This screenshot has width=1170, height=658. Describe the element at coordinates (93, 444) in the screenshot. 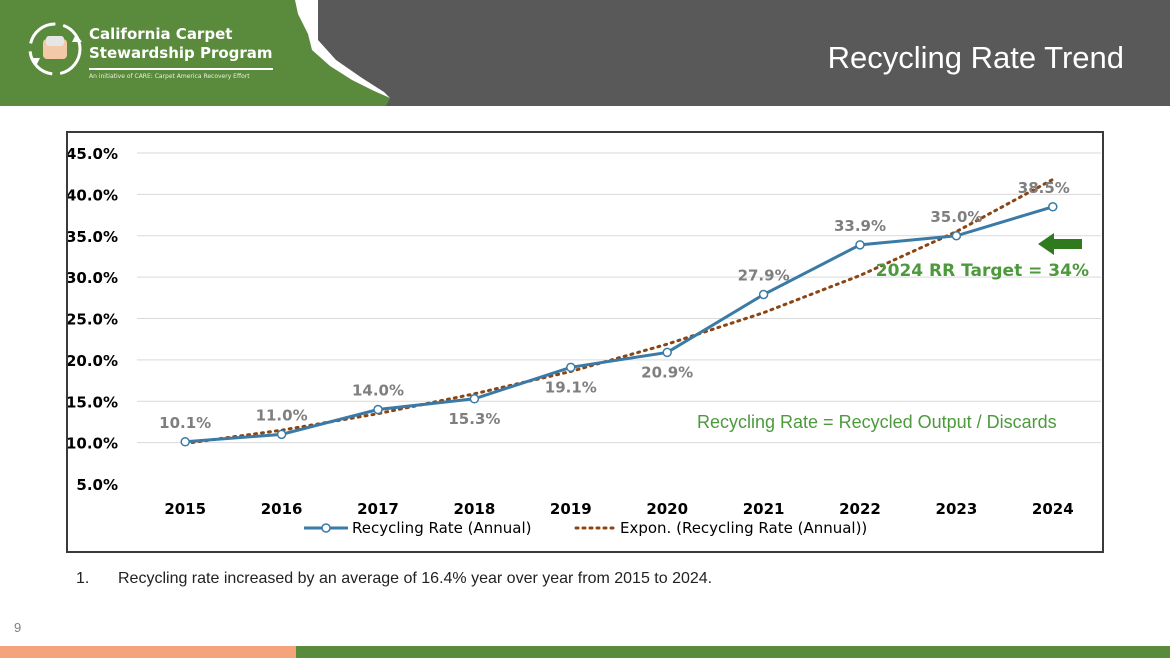

I see `y-tick-label: 10.0%` at that location.